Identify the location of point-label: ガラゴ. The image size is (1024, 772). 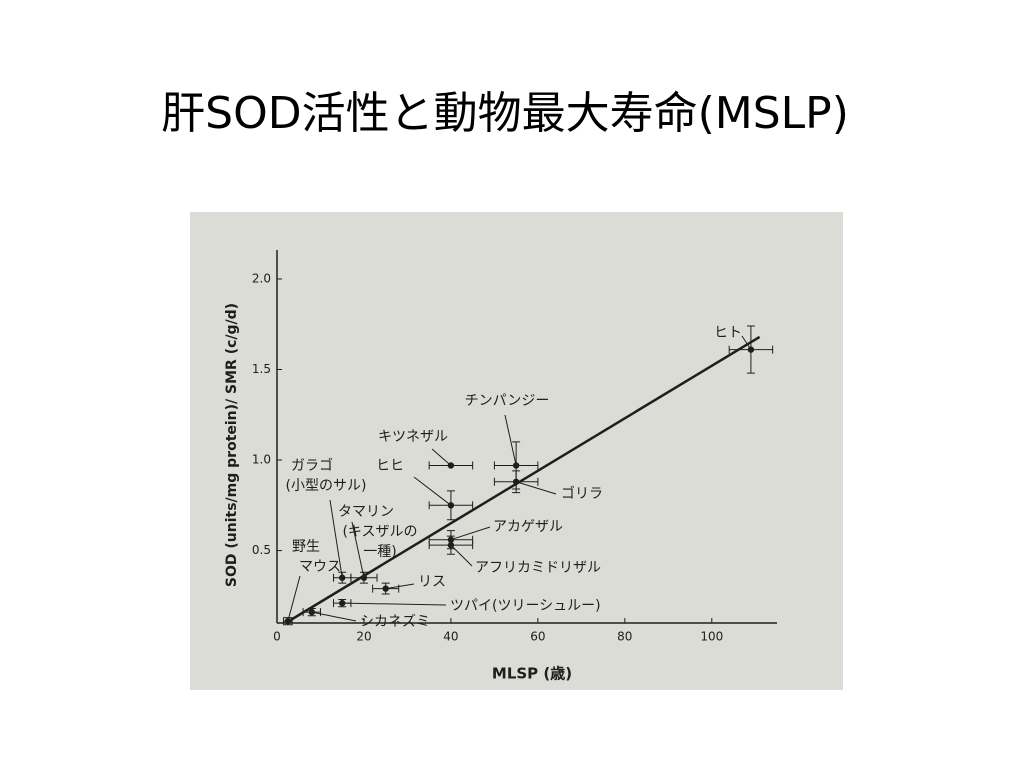
(312, 465).